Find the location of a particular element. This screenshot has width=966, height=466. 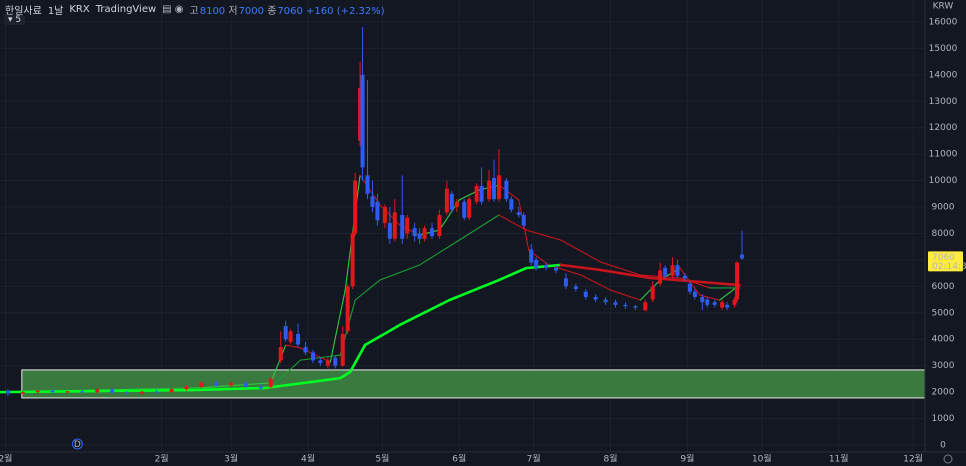

source: TradingView is located at coordinates (126, 9).